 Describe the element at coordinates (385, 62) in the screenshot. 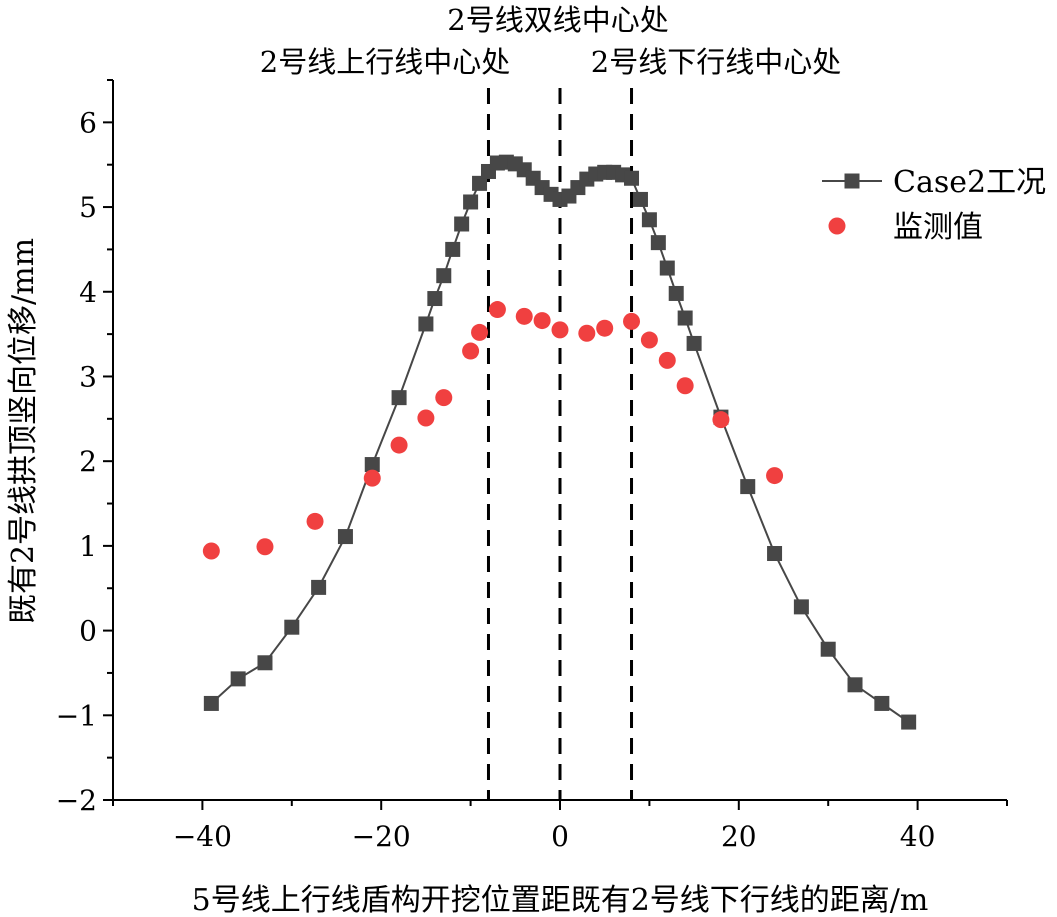

I see `reference-line-label: 2号线上行线中心处` at that location.